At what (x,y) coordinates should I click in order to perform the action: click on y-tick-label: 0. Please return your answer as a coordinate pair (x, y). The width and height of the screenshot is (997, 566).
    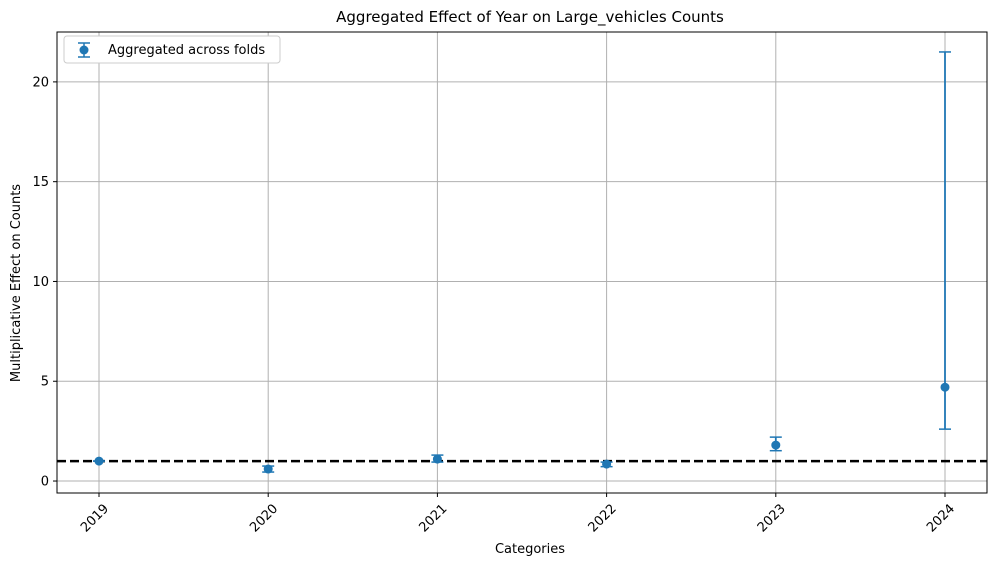
    Looking at the image, I should click on (45, 482).